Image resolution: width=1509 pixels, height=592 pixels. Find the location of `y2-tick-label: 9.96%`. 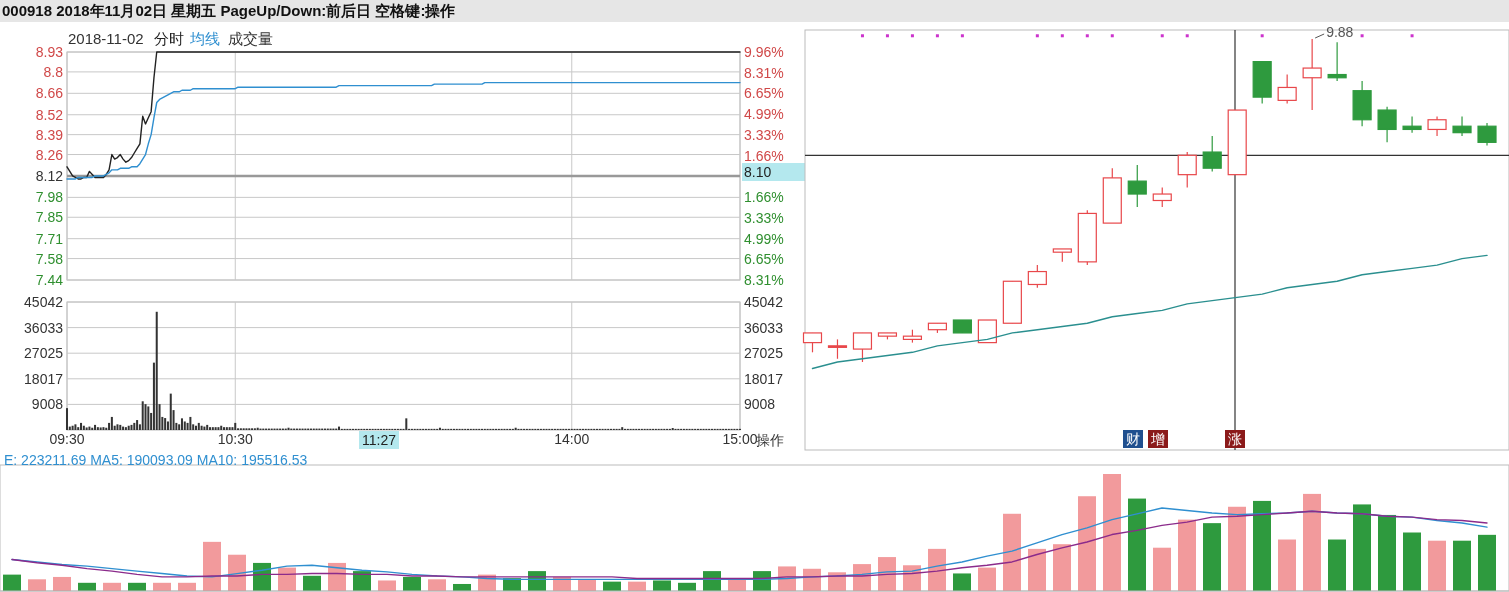

y2-tick-label: 9.96% is located at coordinates (764, 52).